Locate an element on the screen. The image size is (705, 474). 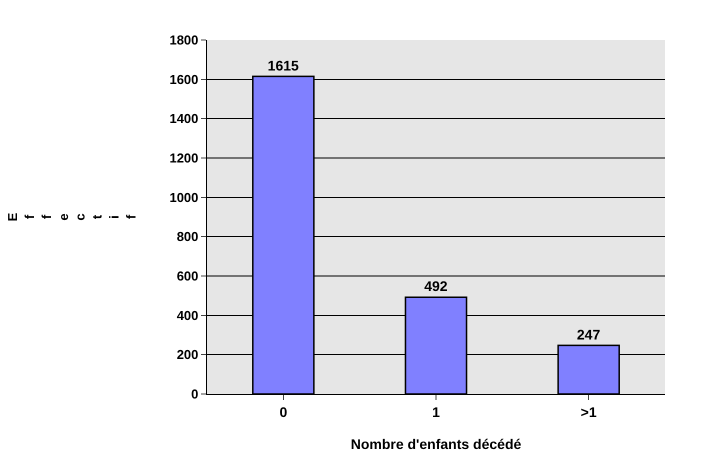
x-tick-label: >1 is located at coordinates (588, 412).